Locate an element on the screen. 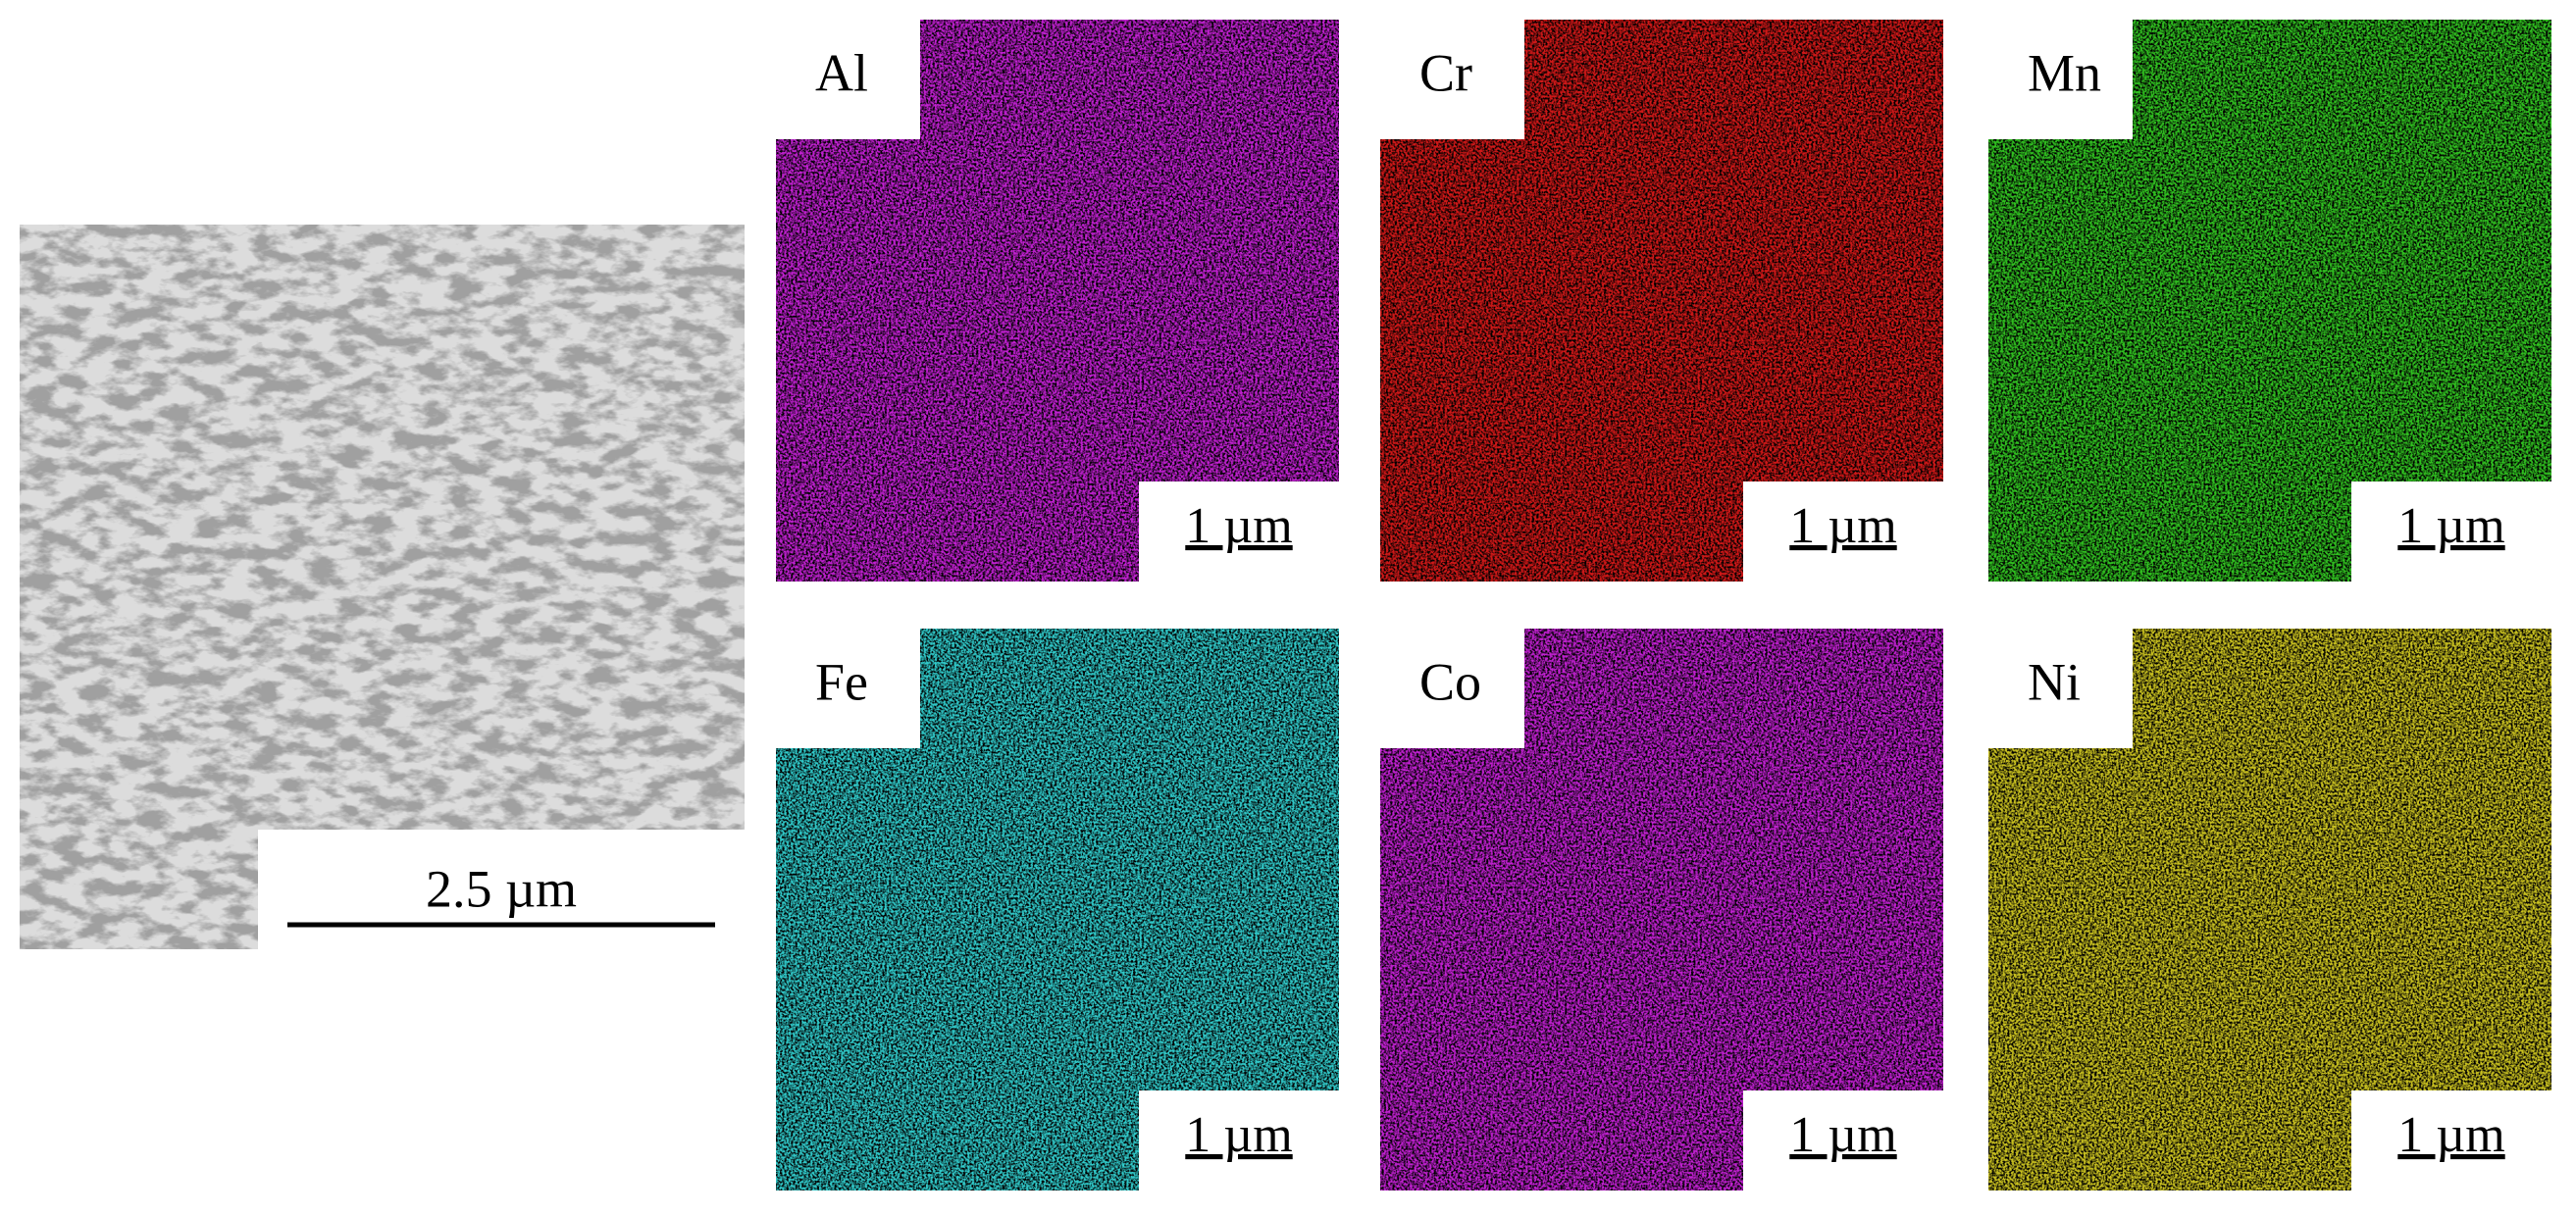 Image resolution: width=2576 pixels, height=1216 pixels. element-map: Co 1 µm is located at coordinates (1661, 910).